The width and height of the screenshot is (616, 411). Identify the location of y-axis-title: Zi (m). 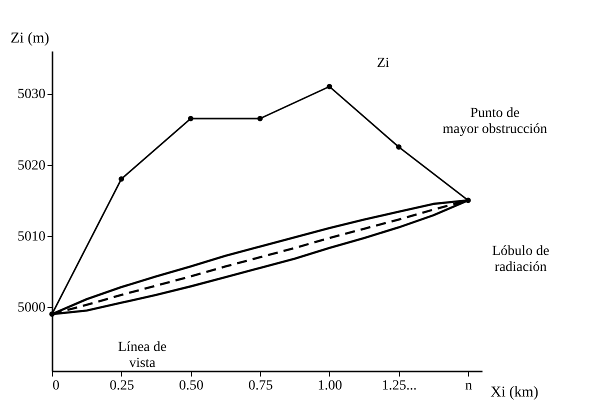
(30, 38).